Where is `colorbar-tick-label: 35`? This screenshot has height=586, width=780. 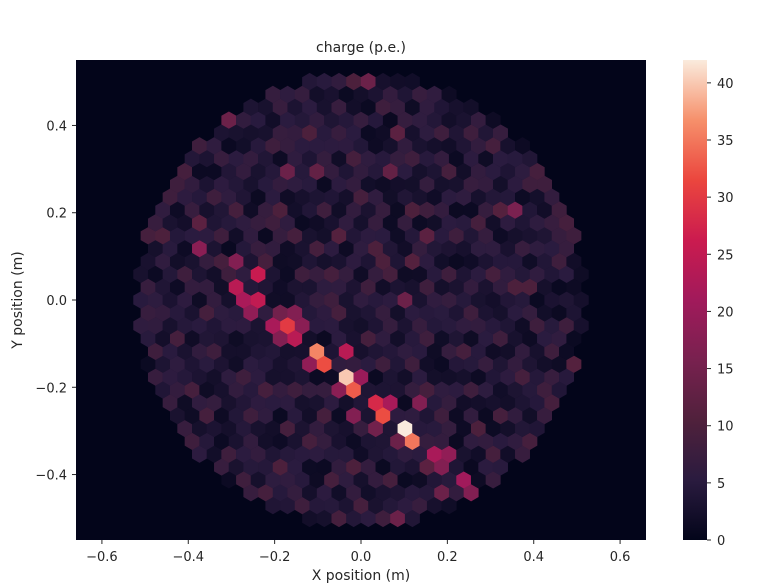
colorbar-tick-label: 35 is located at coordinates (725, 141).